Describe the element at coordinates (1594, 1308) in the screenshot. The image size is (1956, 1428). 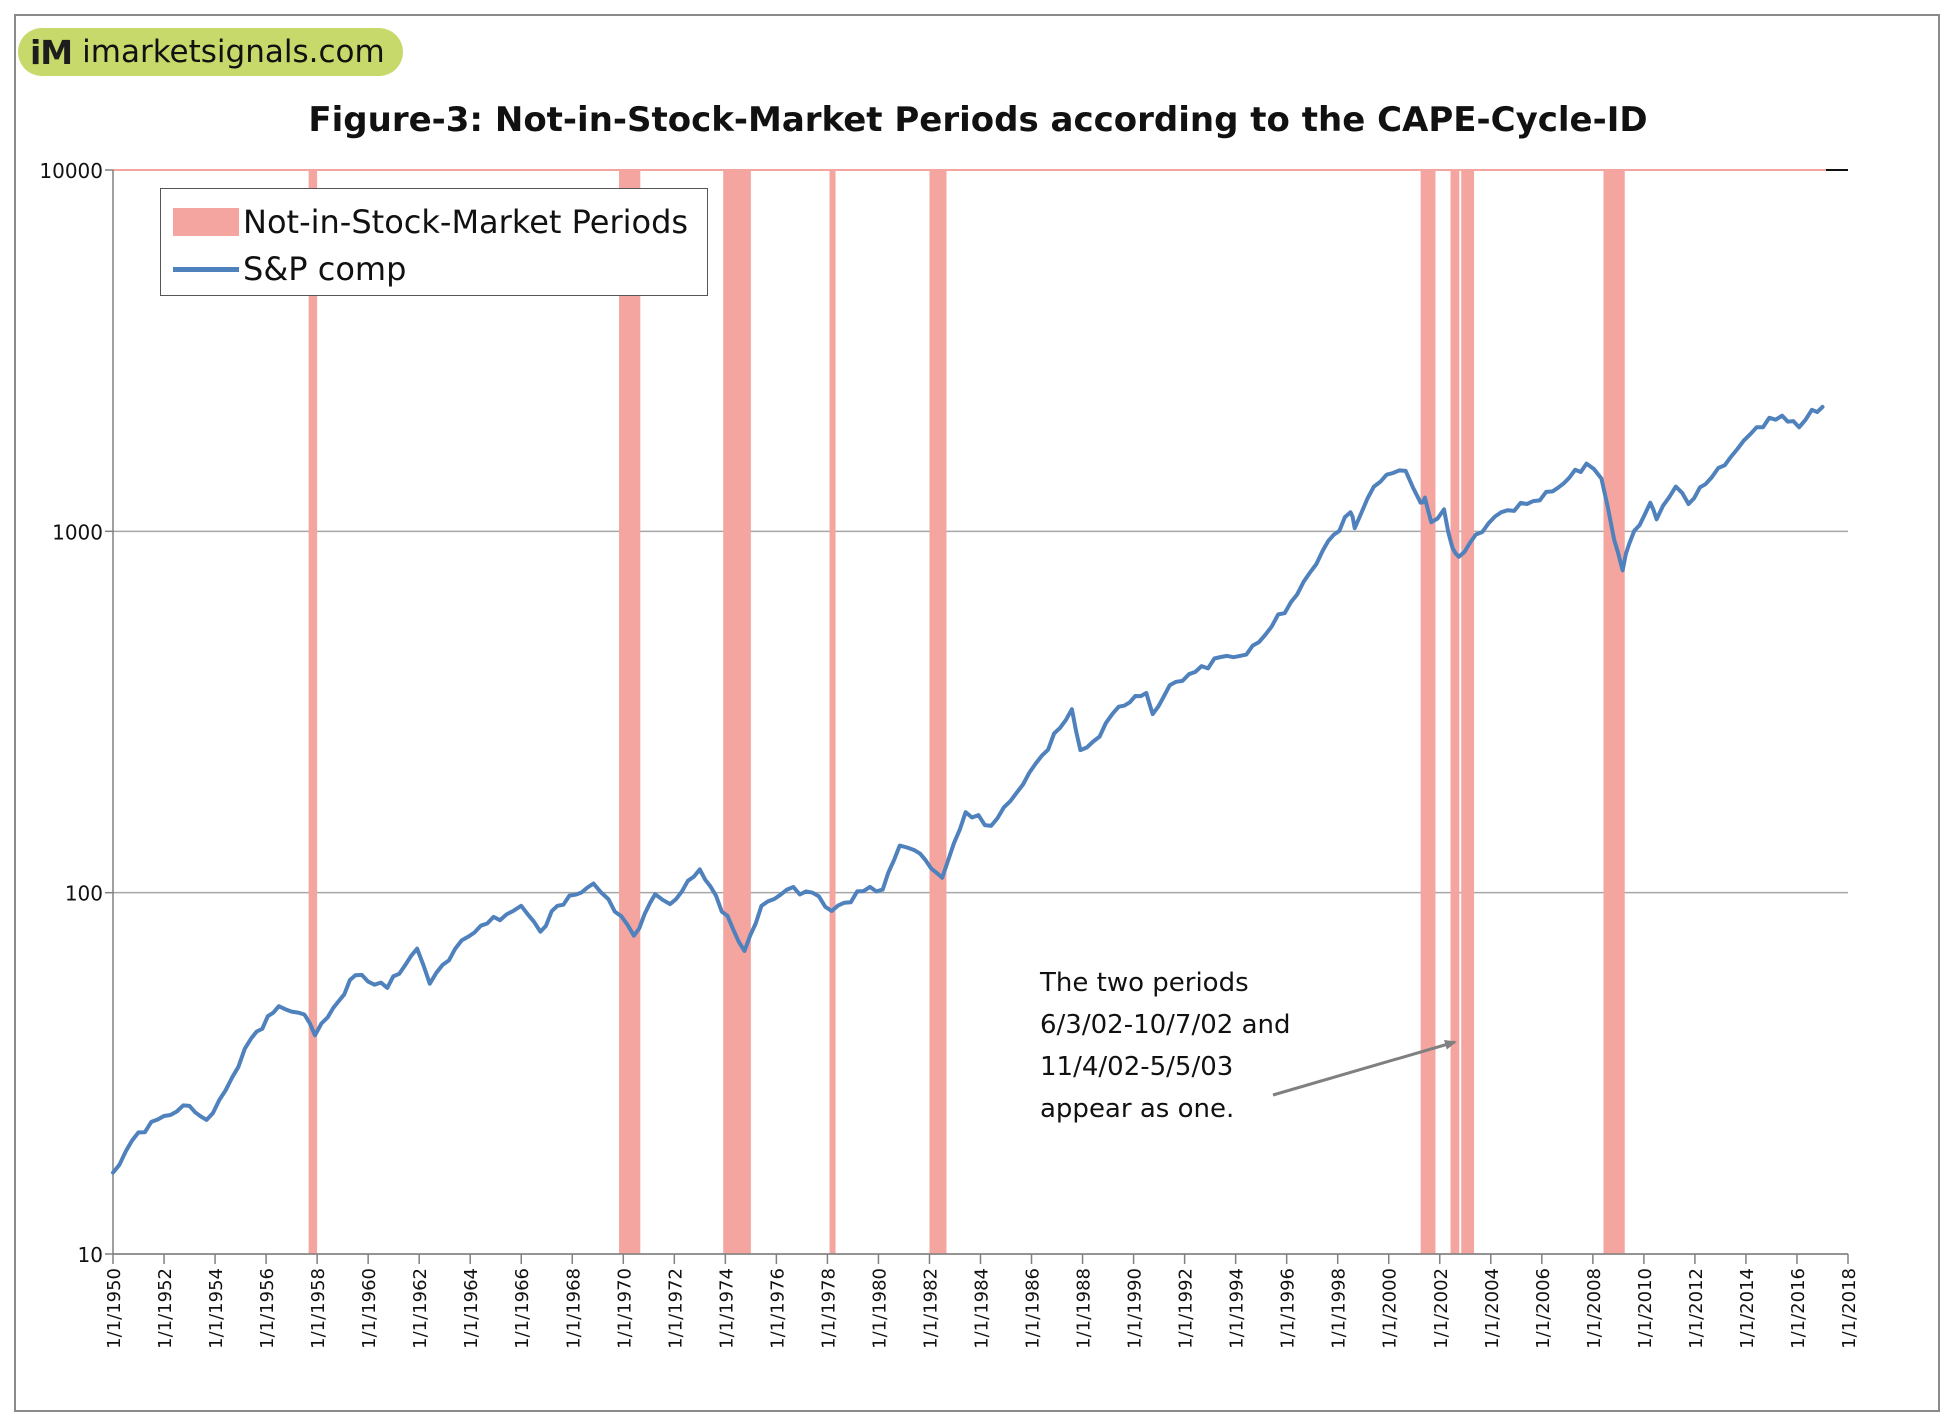
I see `x-tick-label: 1/1/2008` at that location.